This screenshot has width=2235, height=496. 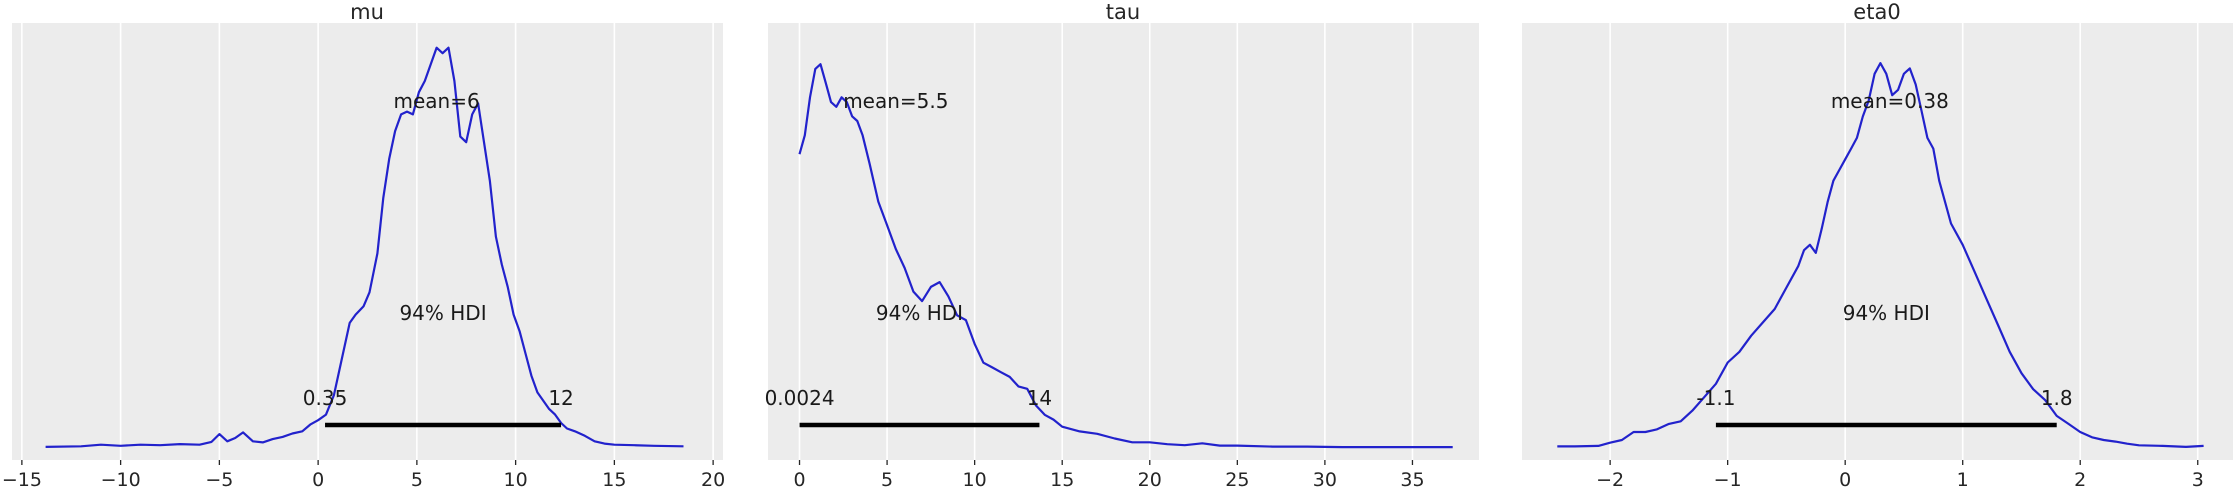 What do you see at coordinates (1728, 480) in the screenshot?
I see `x-tick-label: −1` at bounding box center [1728, 480].